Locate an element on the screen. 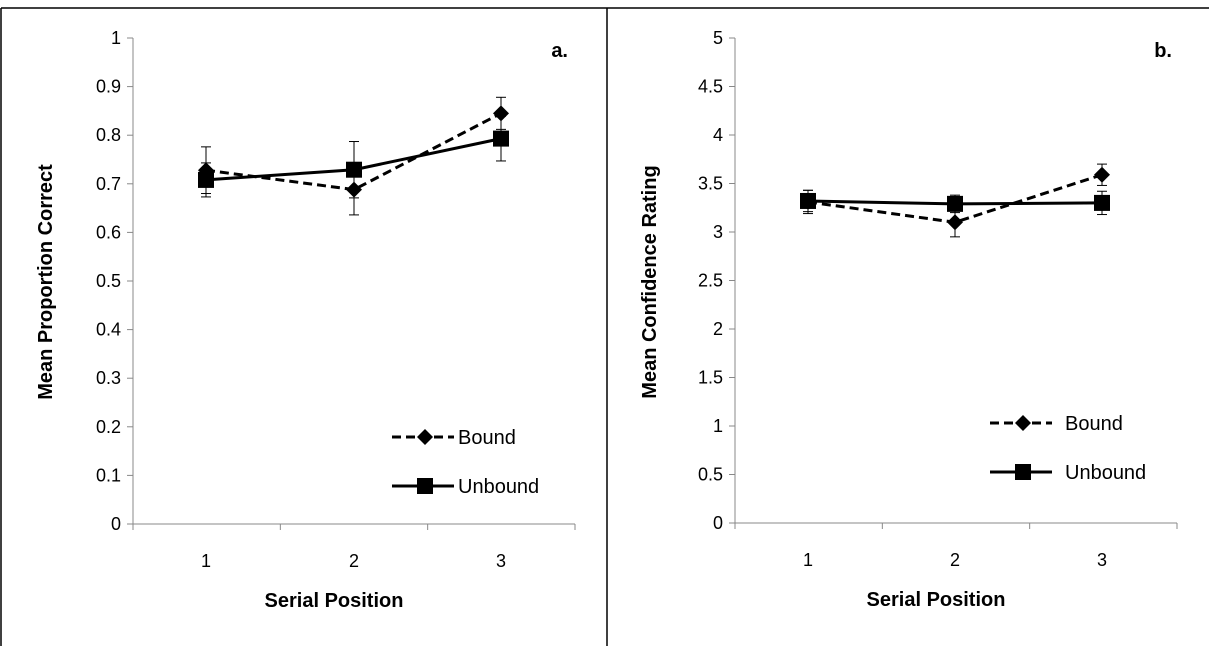 This screenshot has height=651, width=1209. y-tick-label: 0.6 is located at coordinates (108, 232).